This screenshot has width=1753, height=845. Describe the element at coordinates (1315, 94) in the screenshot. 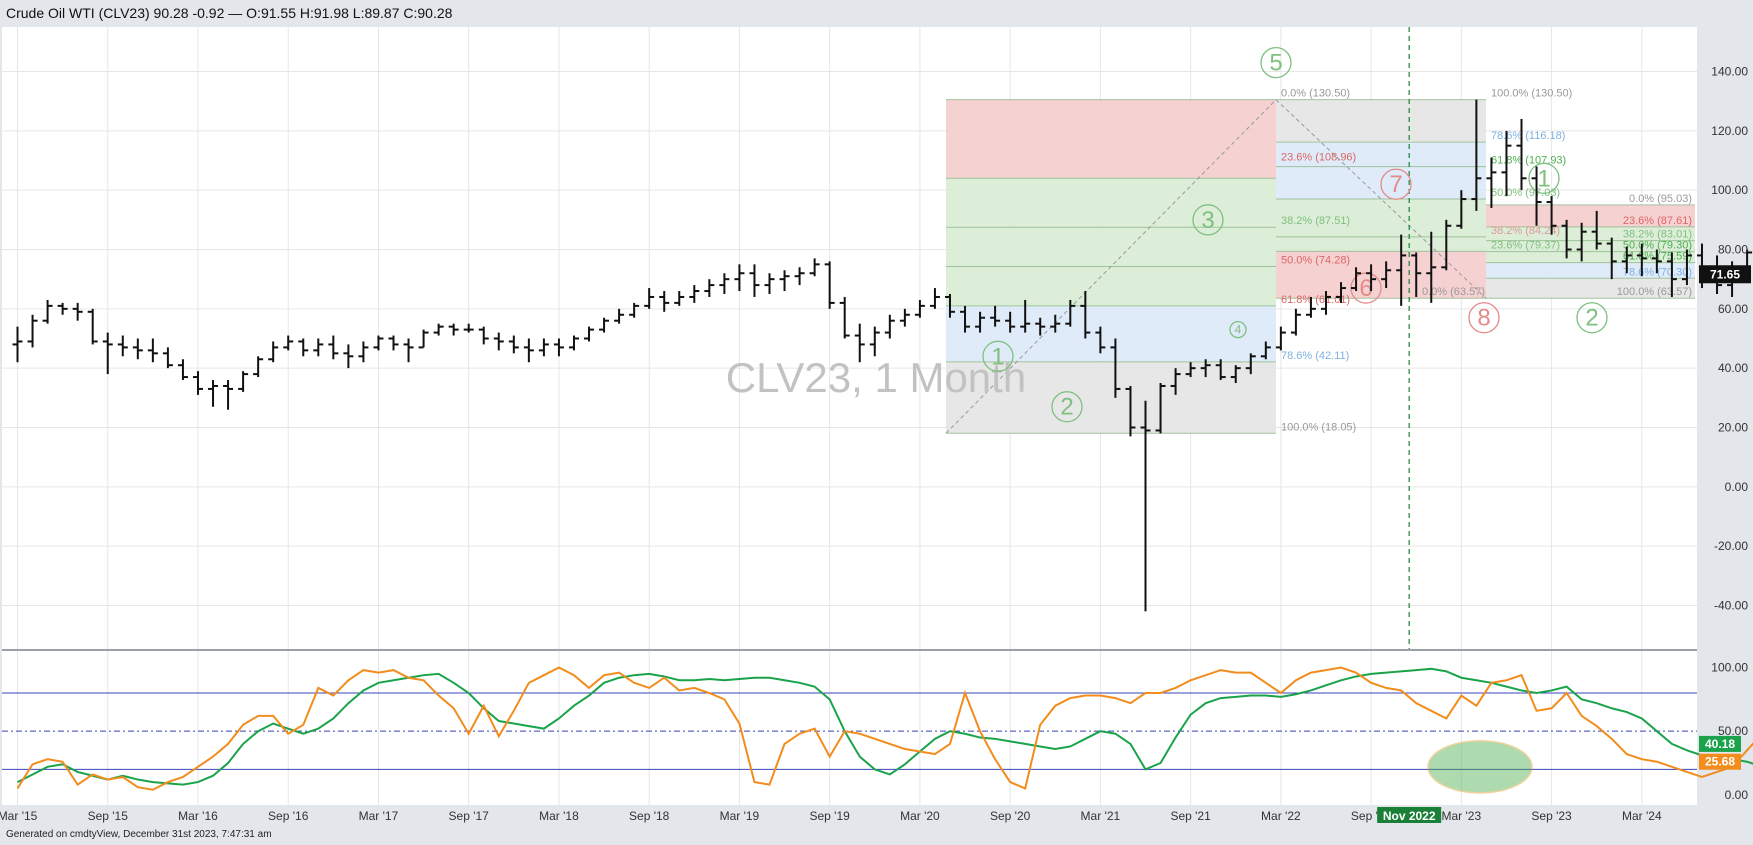

I see `fib-label: 0.0% (130.50)` at that location.